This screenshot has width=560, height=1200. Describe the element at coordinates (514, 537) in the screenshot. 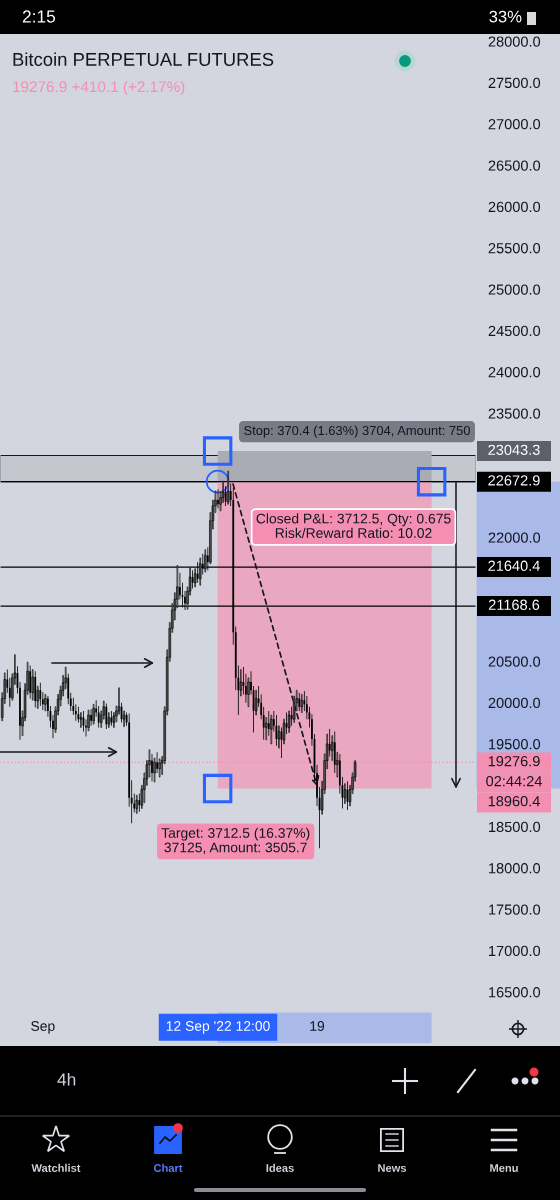

I see `y-tick-label: 22000.0` at that location.